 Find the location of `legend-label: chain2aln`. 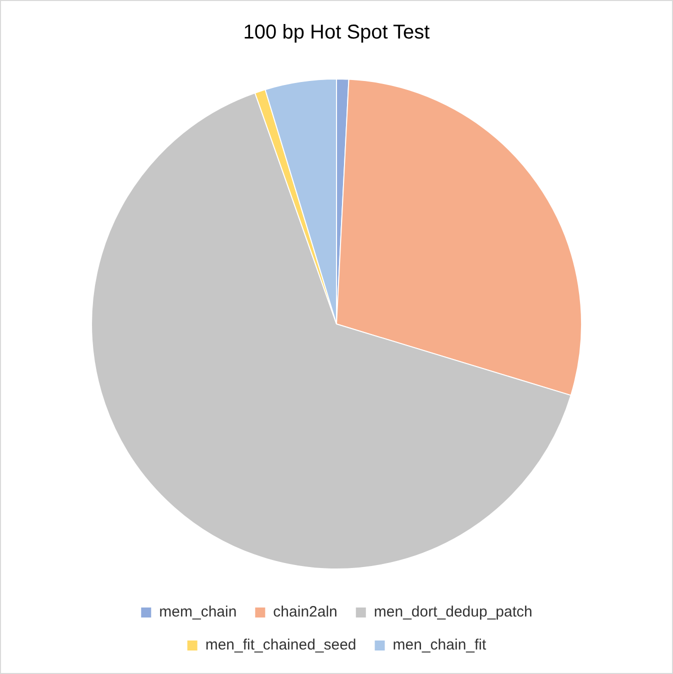

legend-label: chain2aln is located at coordinates (305, 612).